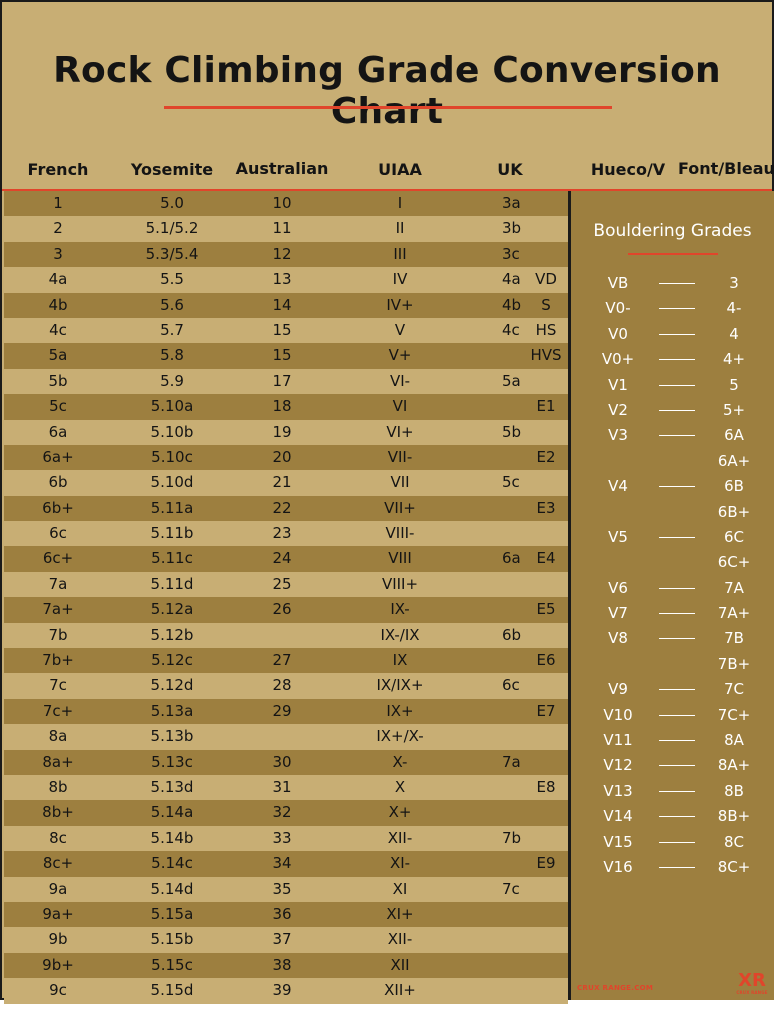  Describe the element at coordinates (546, 355) in the screenshot. I see `cell-uk-adjectival: HVS` at that location.